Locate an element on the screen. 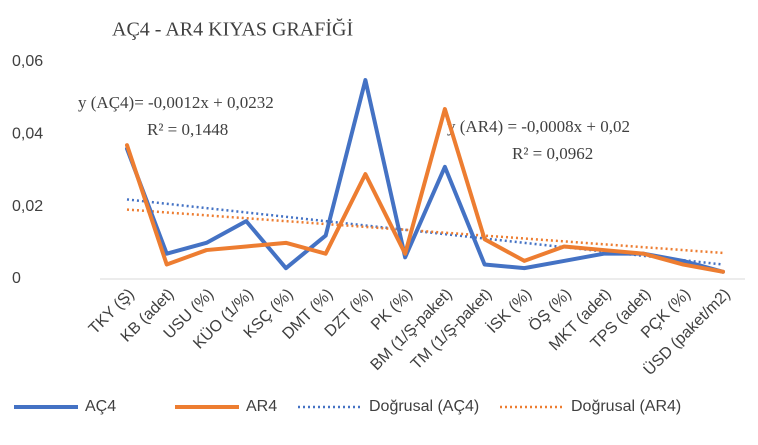 This screenshot has width=758, height=445. y-tick-label: 0,02 is located at coordinates (27, 206).